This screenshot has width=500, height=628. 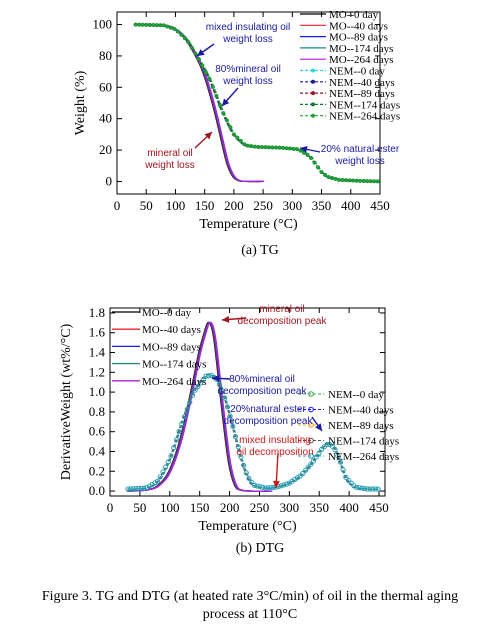 I want to click on subcaption-tg: (a) TG, so click(x=259, y=250).